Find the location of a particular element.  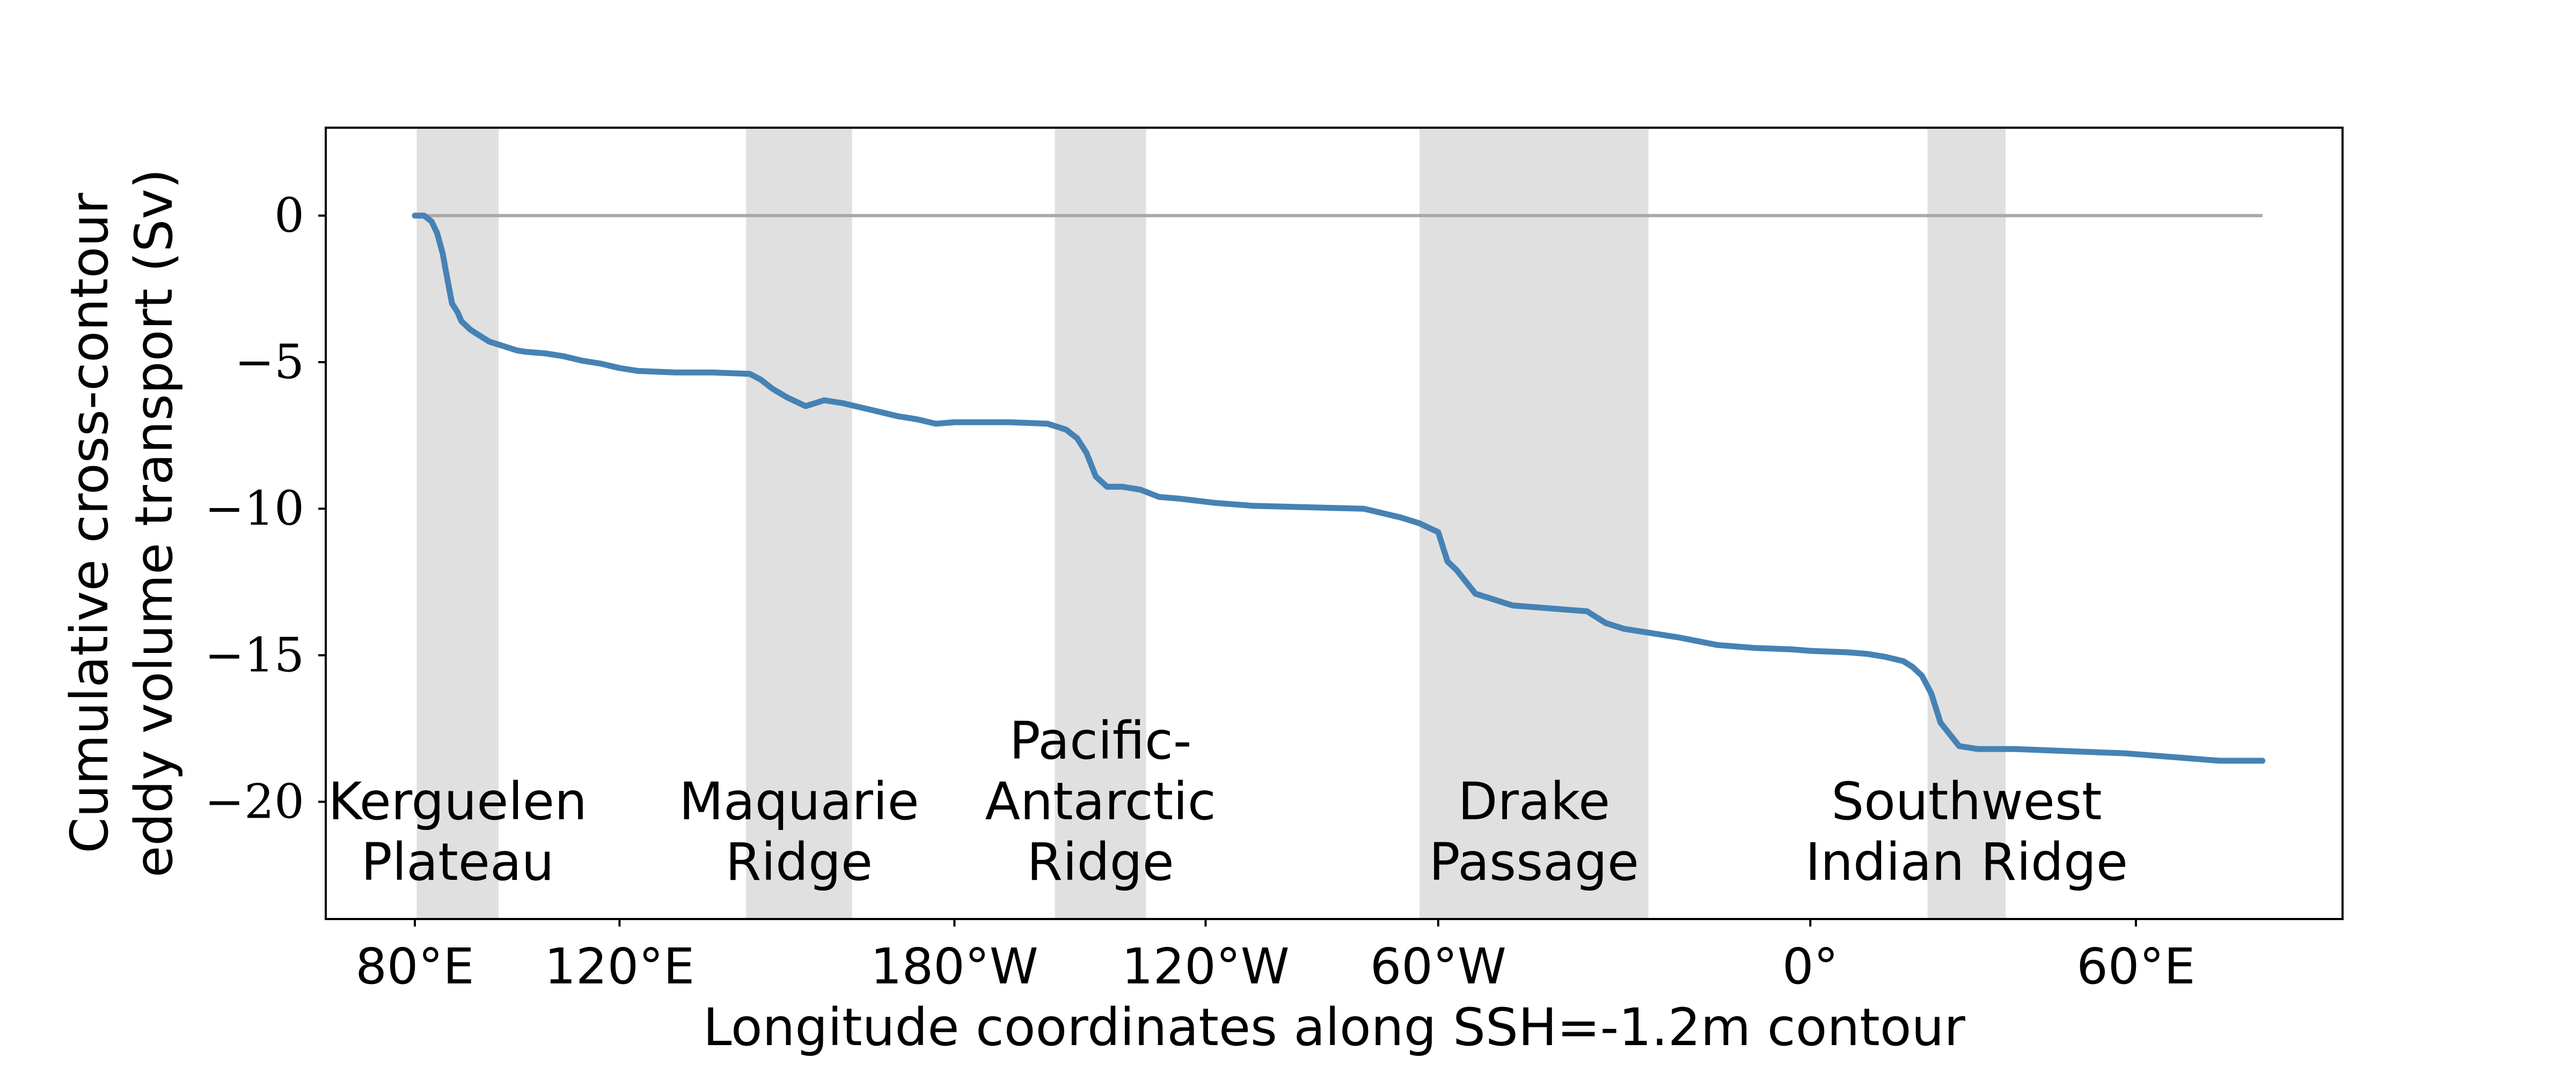

x-axis: 80°E 120°E 180°W 120°W 60°W 0° 60°E is located at coordinates (1275, 957).